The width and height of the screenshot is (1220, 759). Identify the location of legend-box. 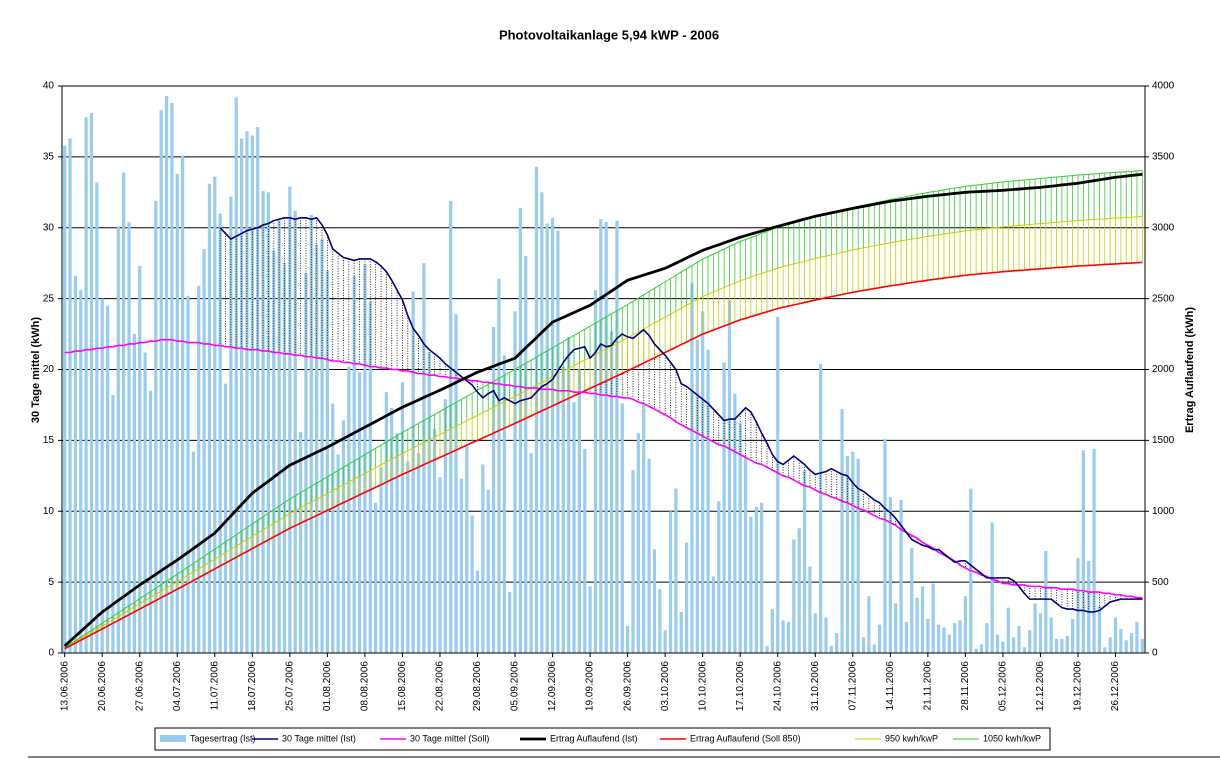
(602, 739).